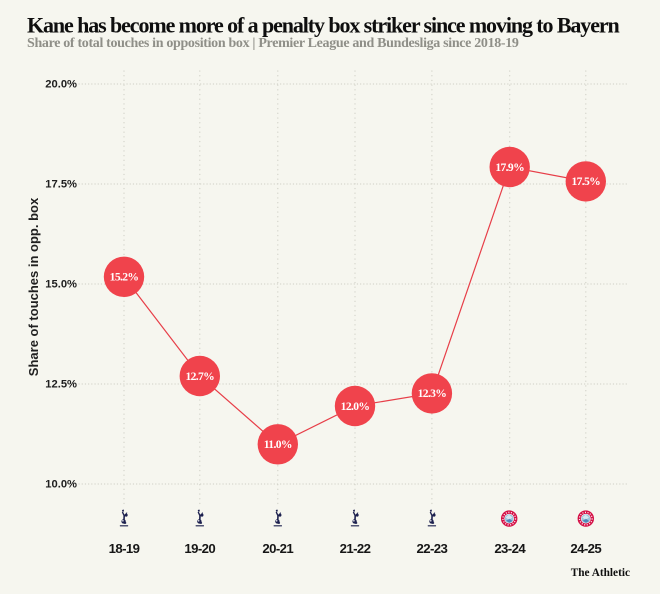 This screenshot has width=660, height=594. Describe the element at coordinates (124, 277) in the screenshot. I see `svg-text: 15.2%` at that location.